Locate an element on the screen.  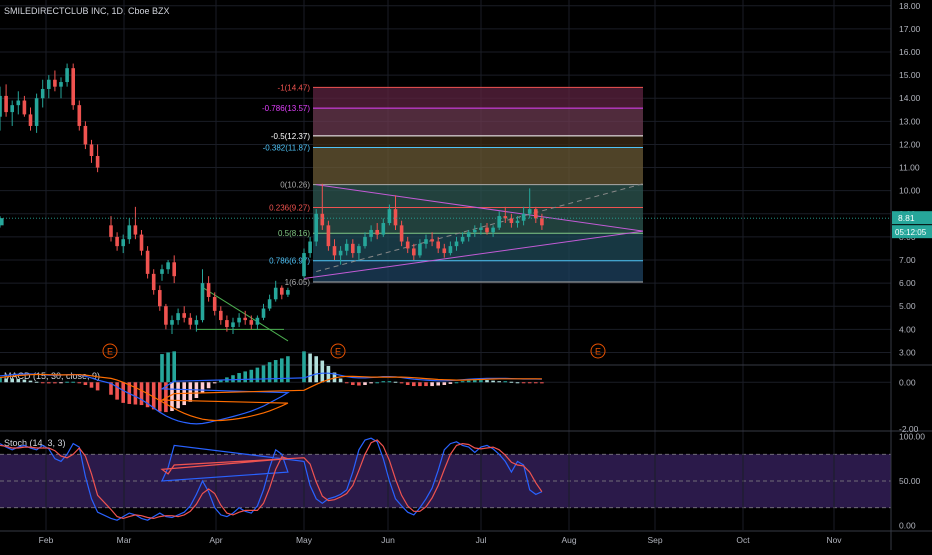
price-tick-label: 12.00 is located at coordinates (910, 144).